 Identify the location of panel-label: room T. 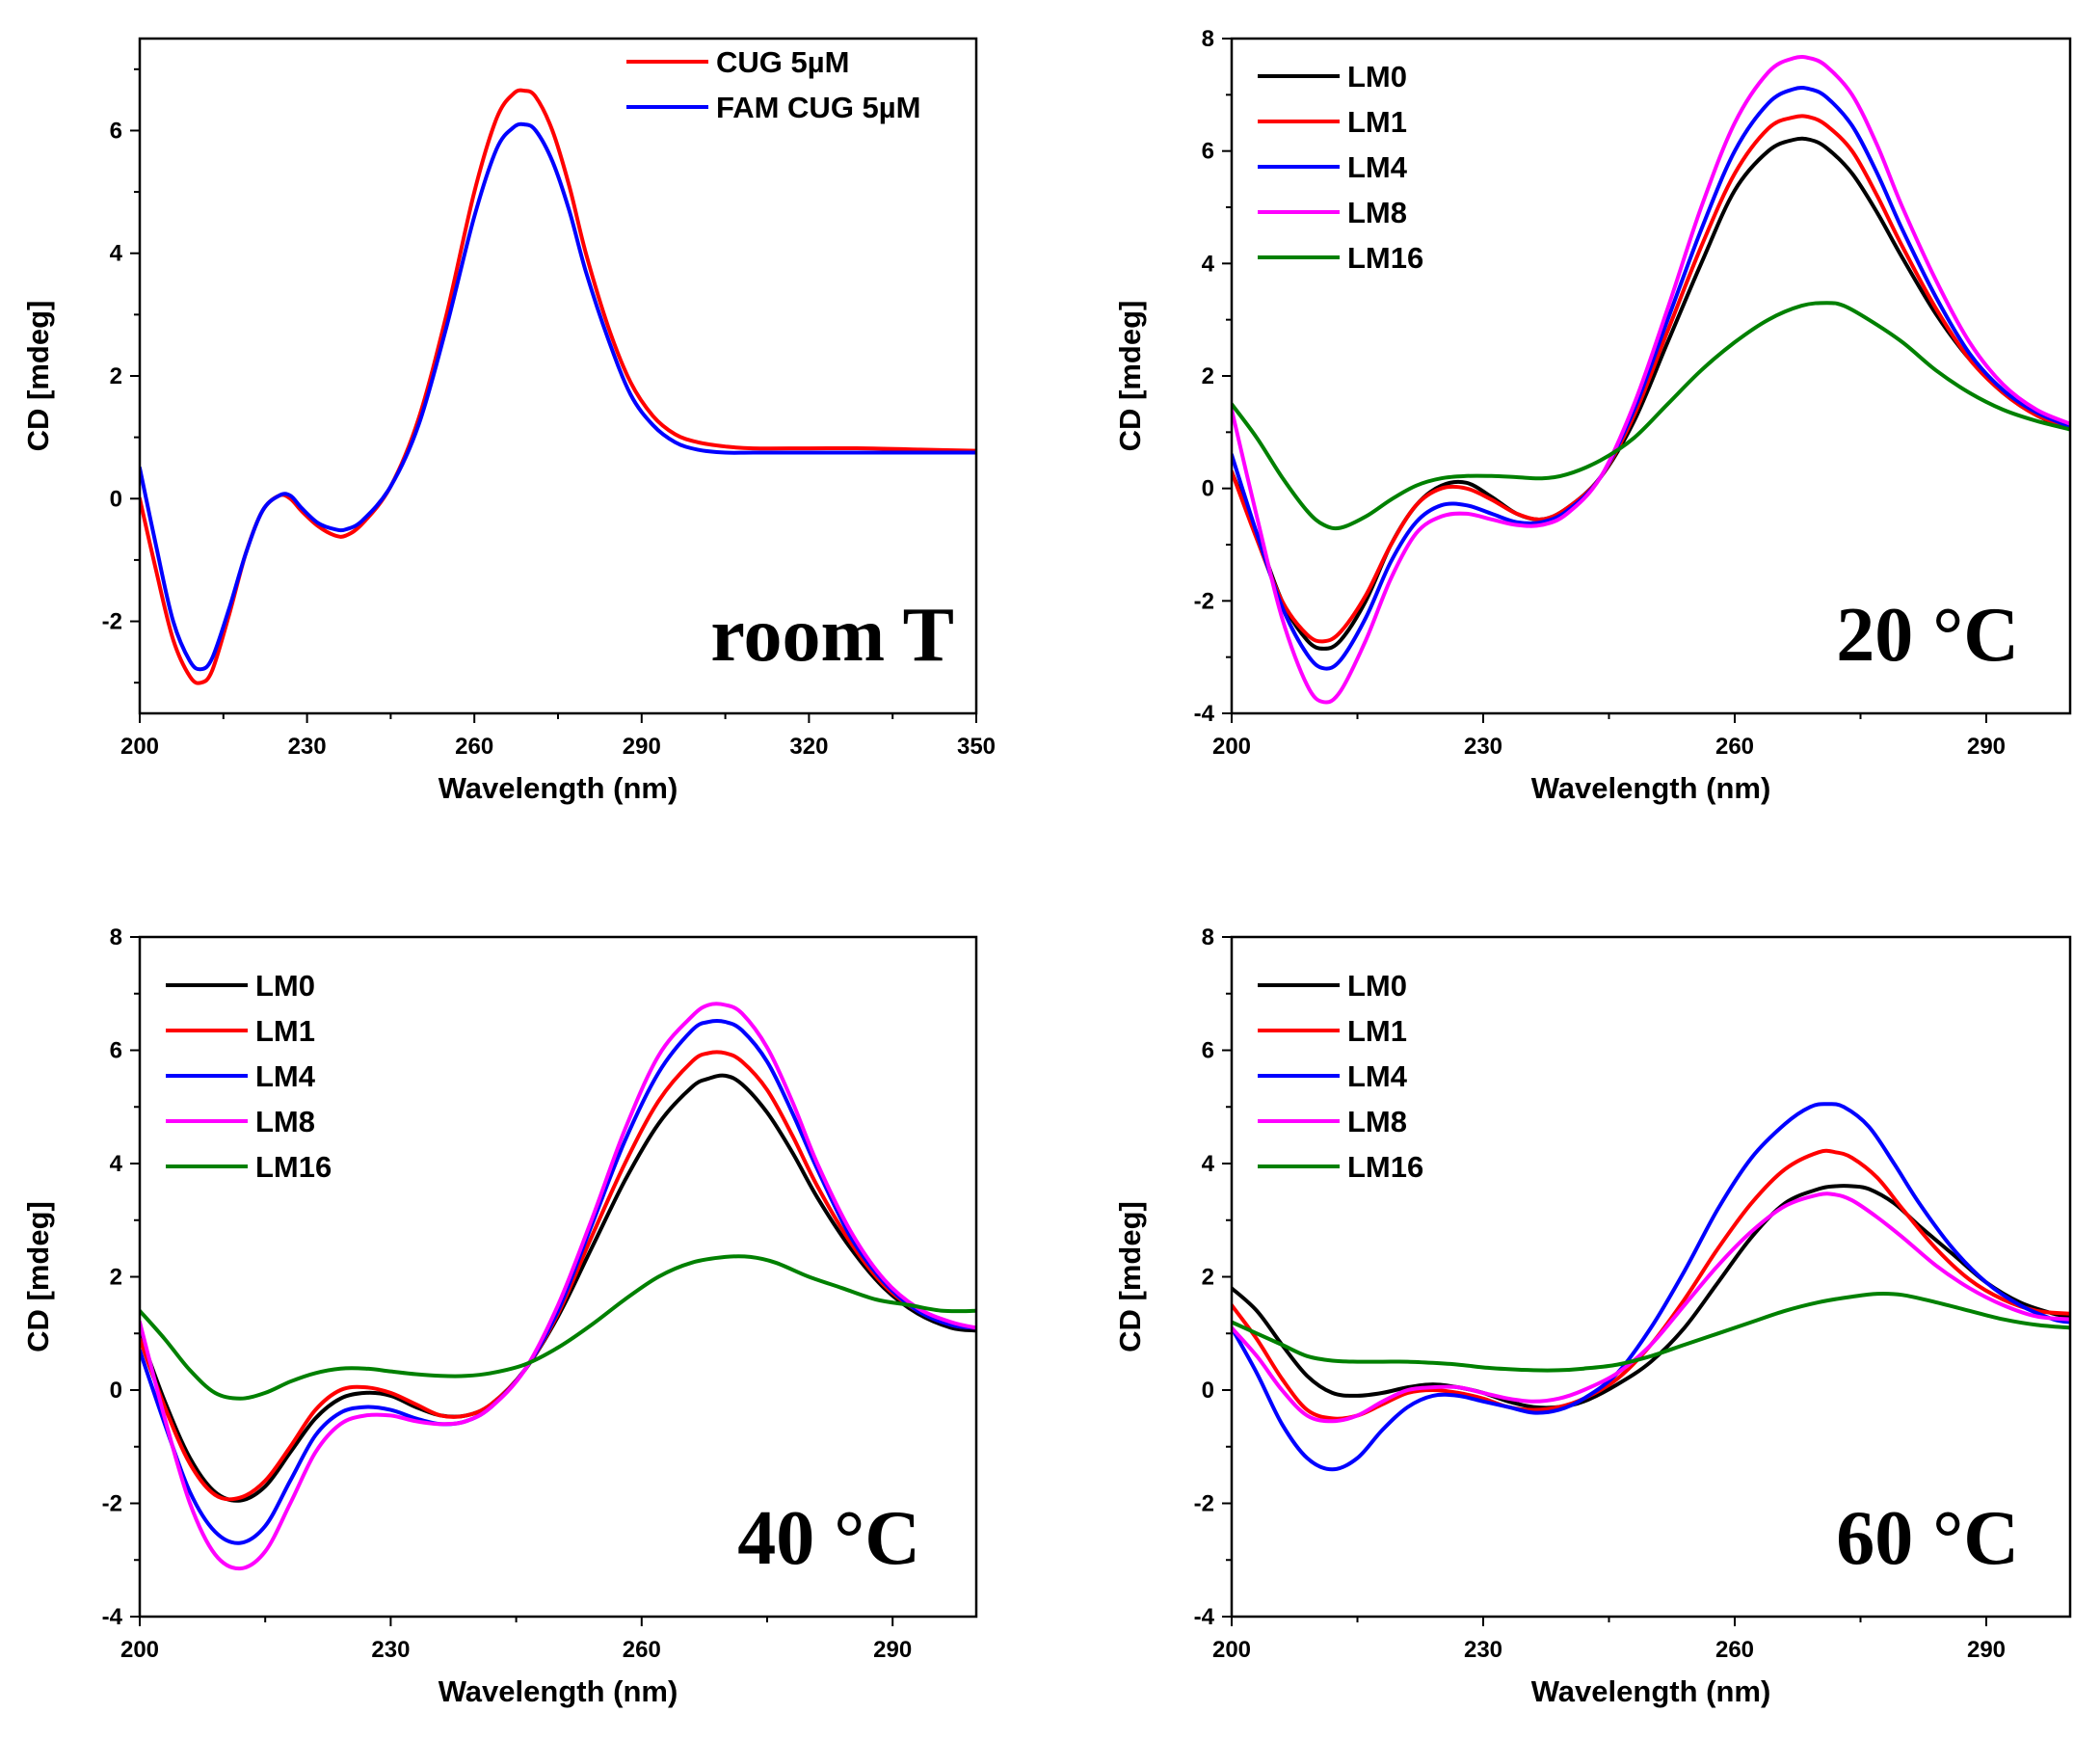
(832, 635).